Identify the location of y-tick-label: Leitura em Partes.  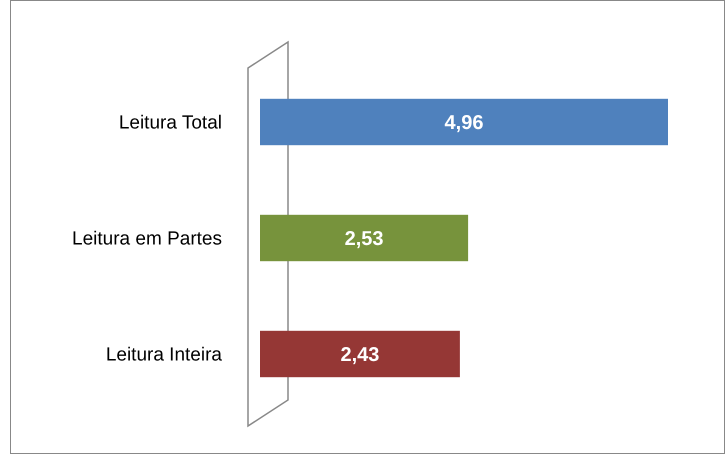
(147, 239).